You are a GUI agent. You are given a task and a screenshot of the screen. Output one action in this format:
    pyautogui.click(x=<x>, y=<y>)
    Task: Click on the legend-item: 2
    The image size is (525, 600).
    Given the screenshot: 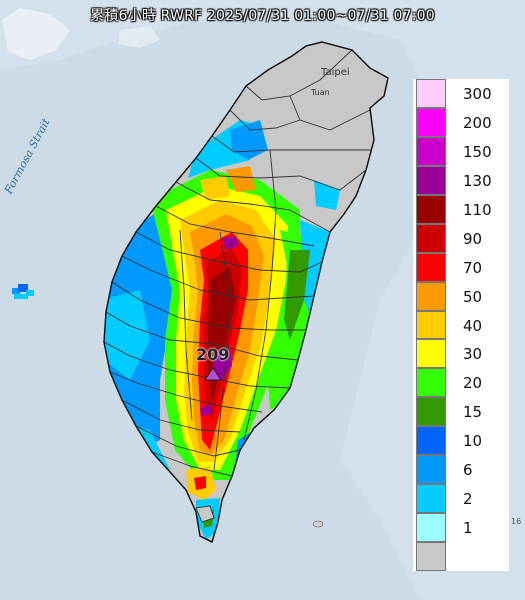 What is the action you would take?
    pyautogui.click(x=461, y=499)
    